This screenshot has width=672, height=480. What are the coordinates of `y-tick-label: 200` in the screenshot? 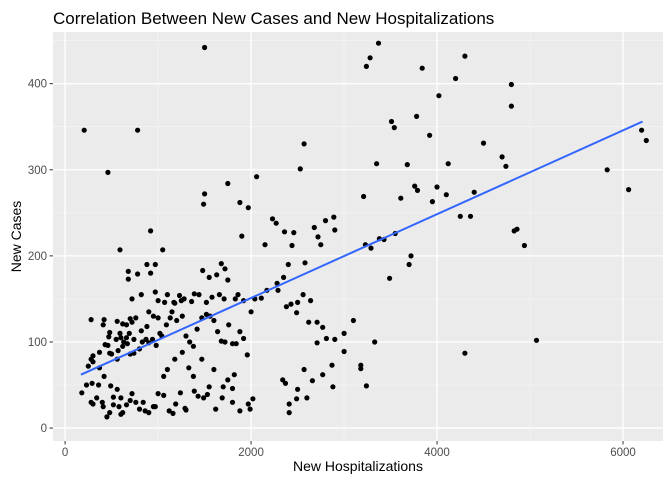 It's located at (37, 257).